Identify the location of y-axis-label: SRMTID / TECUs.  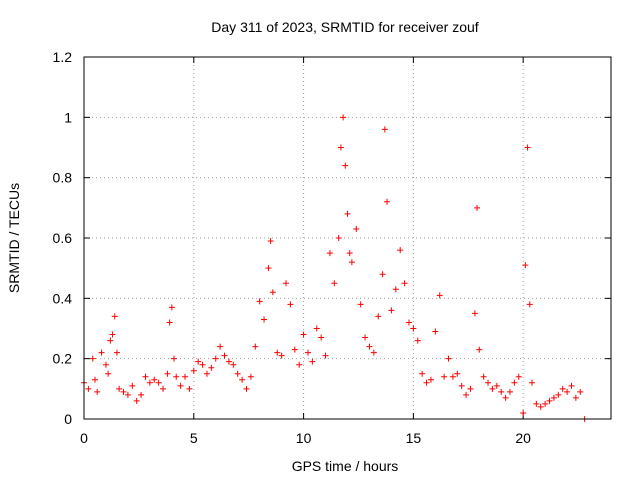
(14, 238).